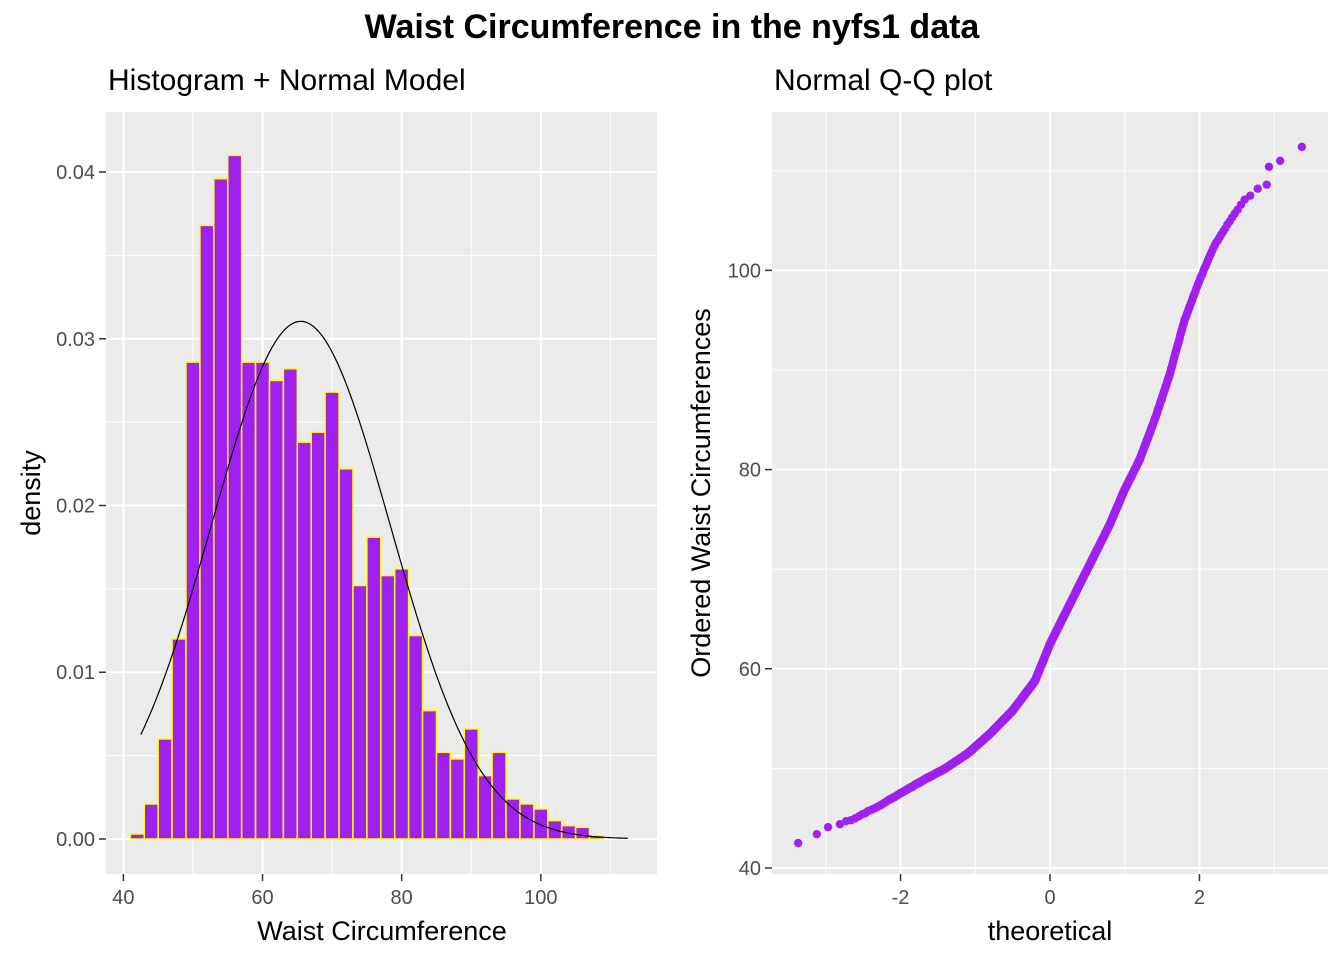  What do you see at coordinates (75, 673) in the screenshot?
I see `y-tick-label: 0.01` at bounding box center [75, 673].